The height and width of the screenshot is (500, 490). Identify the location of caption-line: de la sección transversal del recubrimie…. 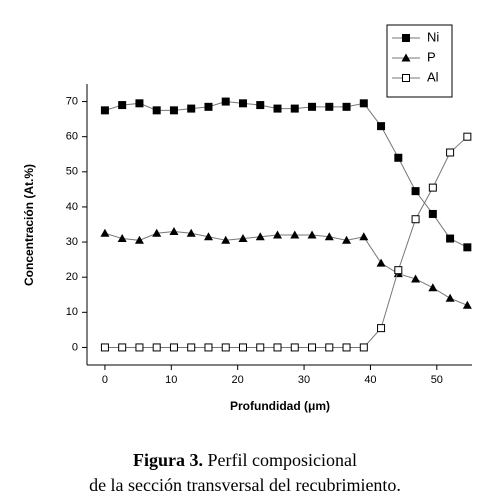
(245, 485).